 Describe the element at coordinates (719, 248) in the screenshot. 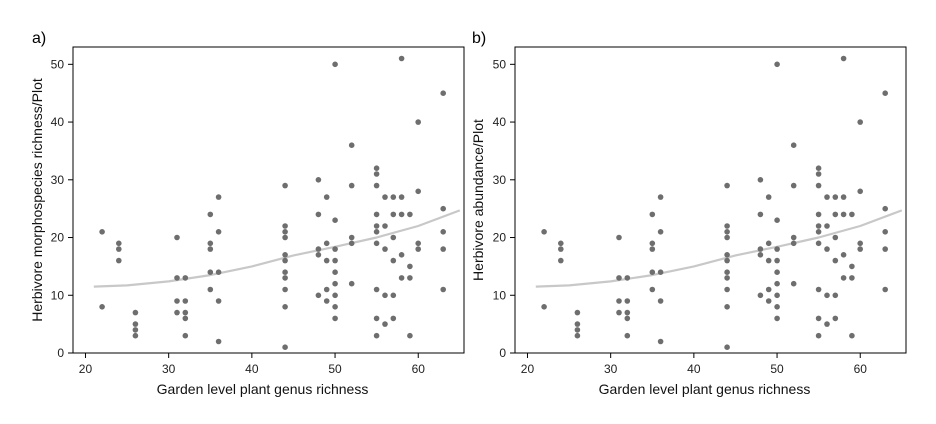

I see `fit-curve` at that location.